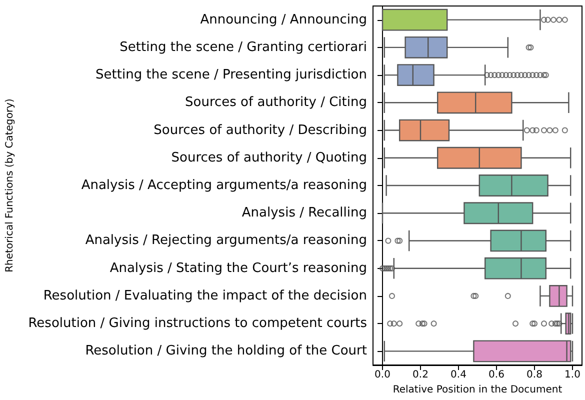 Image resolution: width=585 pixels, height=400 pixels. What do you see at coordinates (243, 47) in the screenshot?
I see `y-tick-label: Setting the scene / Granting certiorari` at bounding box center [243, 47].